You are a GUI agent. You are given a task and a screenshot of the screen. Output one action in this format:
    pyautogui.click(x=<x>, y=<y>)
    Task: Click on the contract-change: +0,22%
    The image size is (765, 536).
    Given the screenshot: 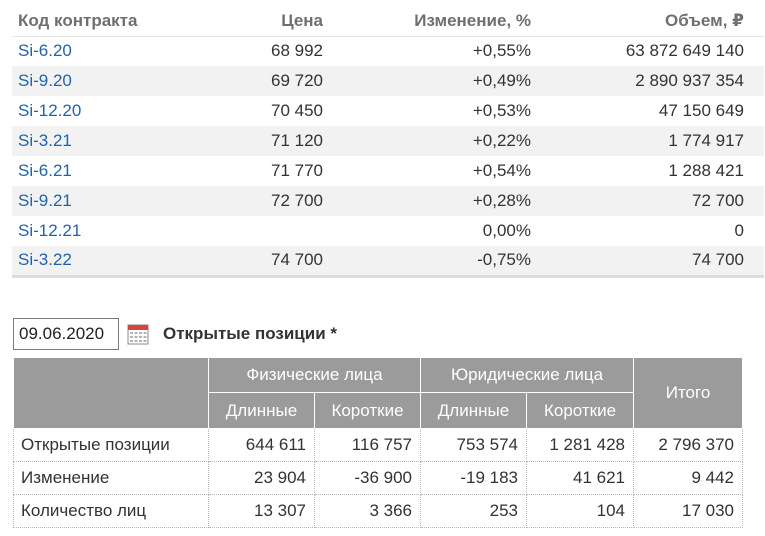 What is the action you would take?
    pyautogui.click(x=435, y=141)
    